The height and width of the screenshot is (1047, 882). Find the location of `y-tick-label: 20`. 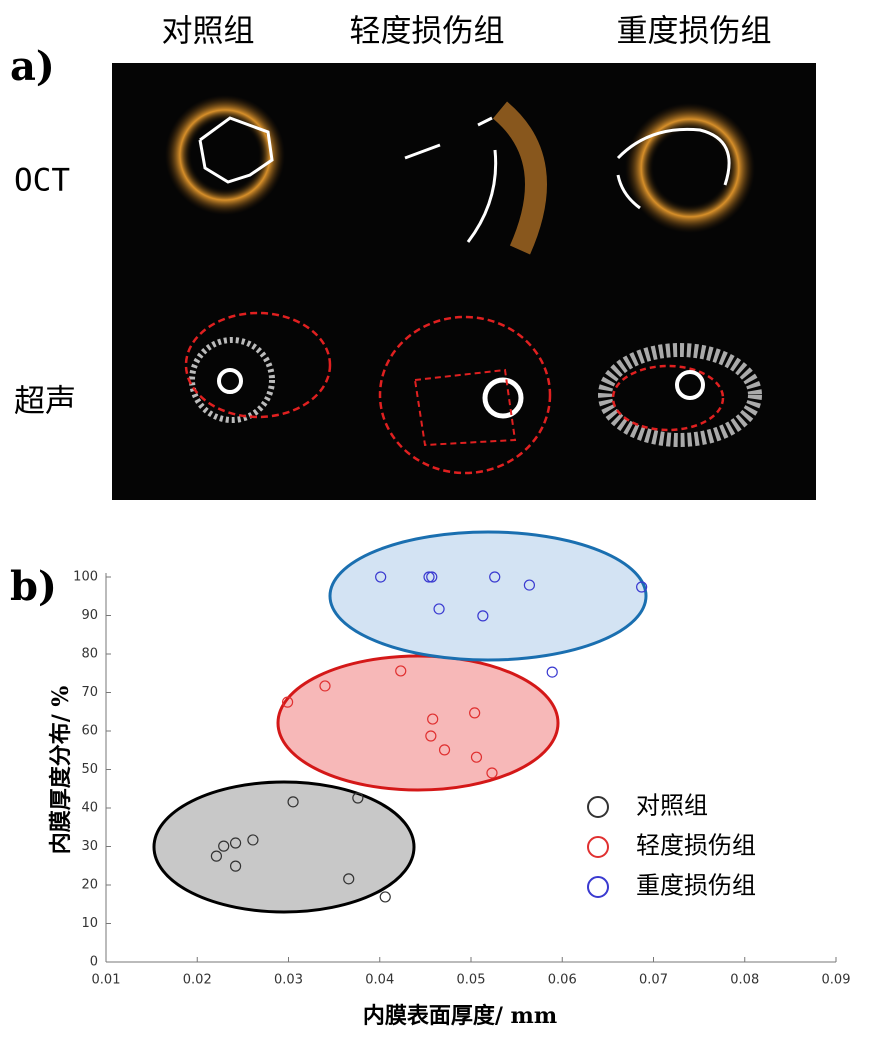

y-tick-label: 20 is located at coordinates (89, 885).